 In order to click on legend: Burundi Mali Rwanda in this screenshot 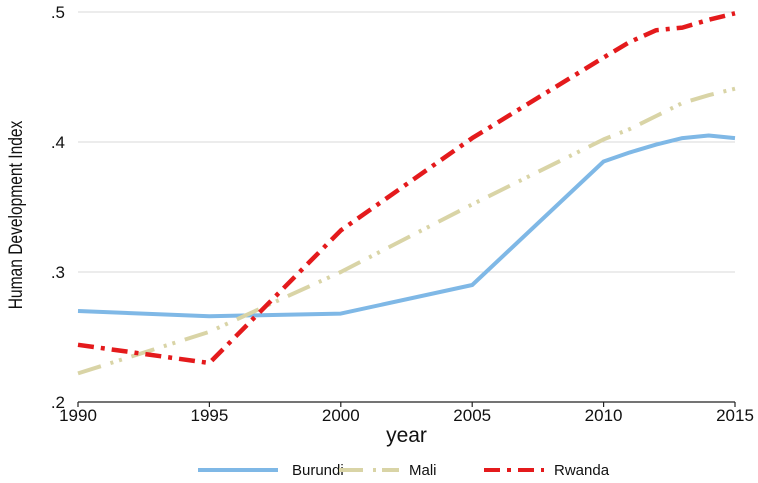, I will do `click(404, 470)`.